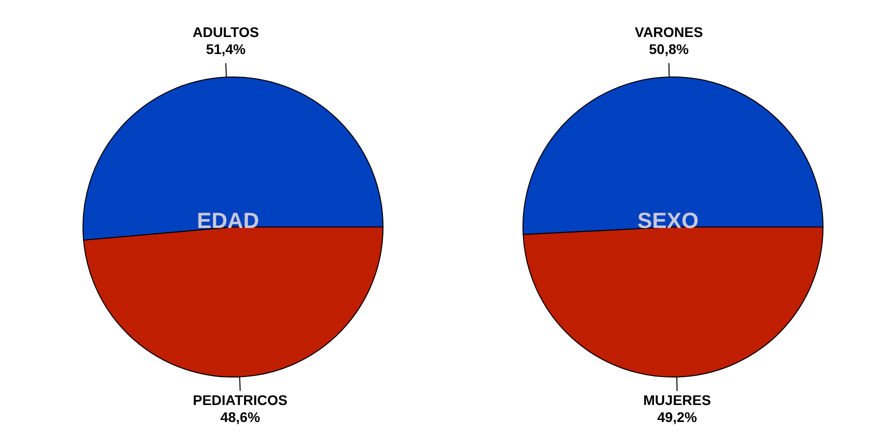 This screenshot has width=889, height=445. What do you see at coordinates (226, 49) in the screenshot?
I see `data-label: 51,4%` at bounding box center [226, 49].